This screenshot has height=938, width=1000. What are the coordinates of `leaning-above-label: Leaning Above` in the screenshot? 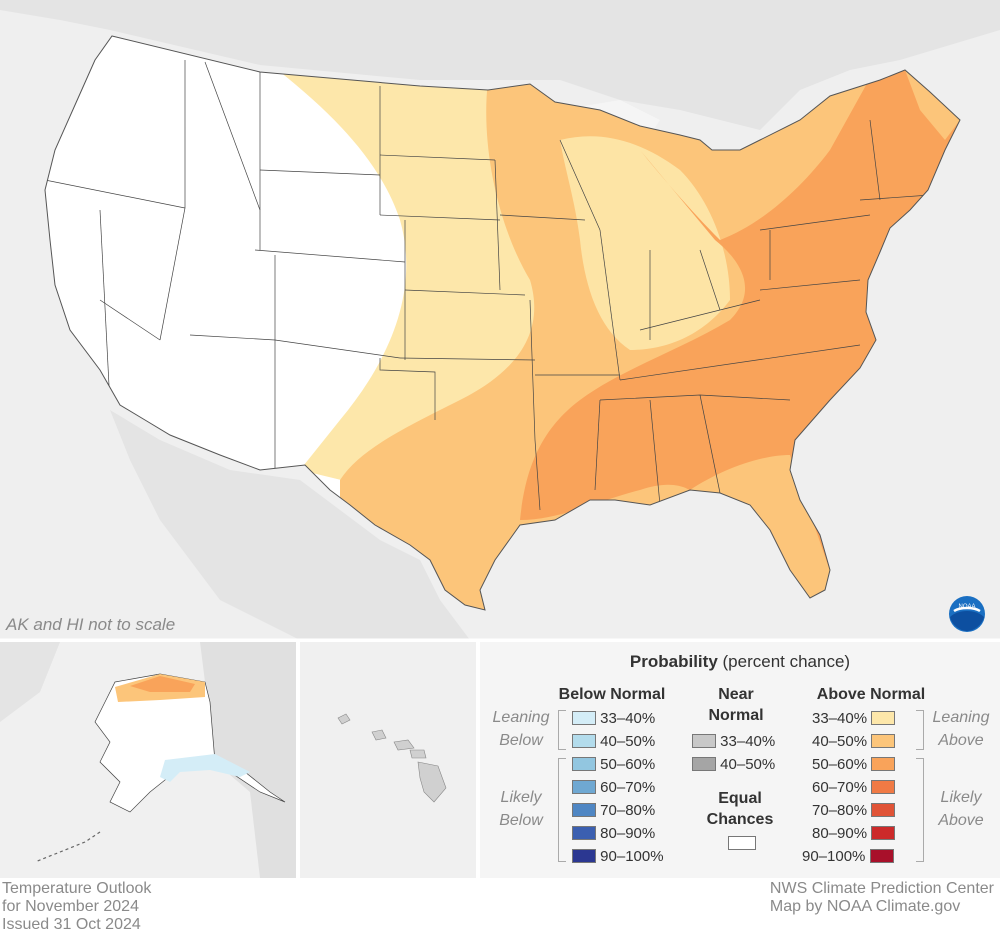 It's located at (961, 729).